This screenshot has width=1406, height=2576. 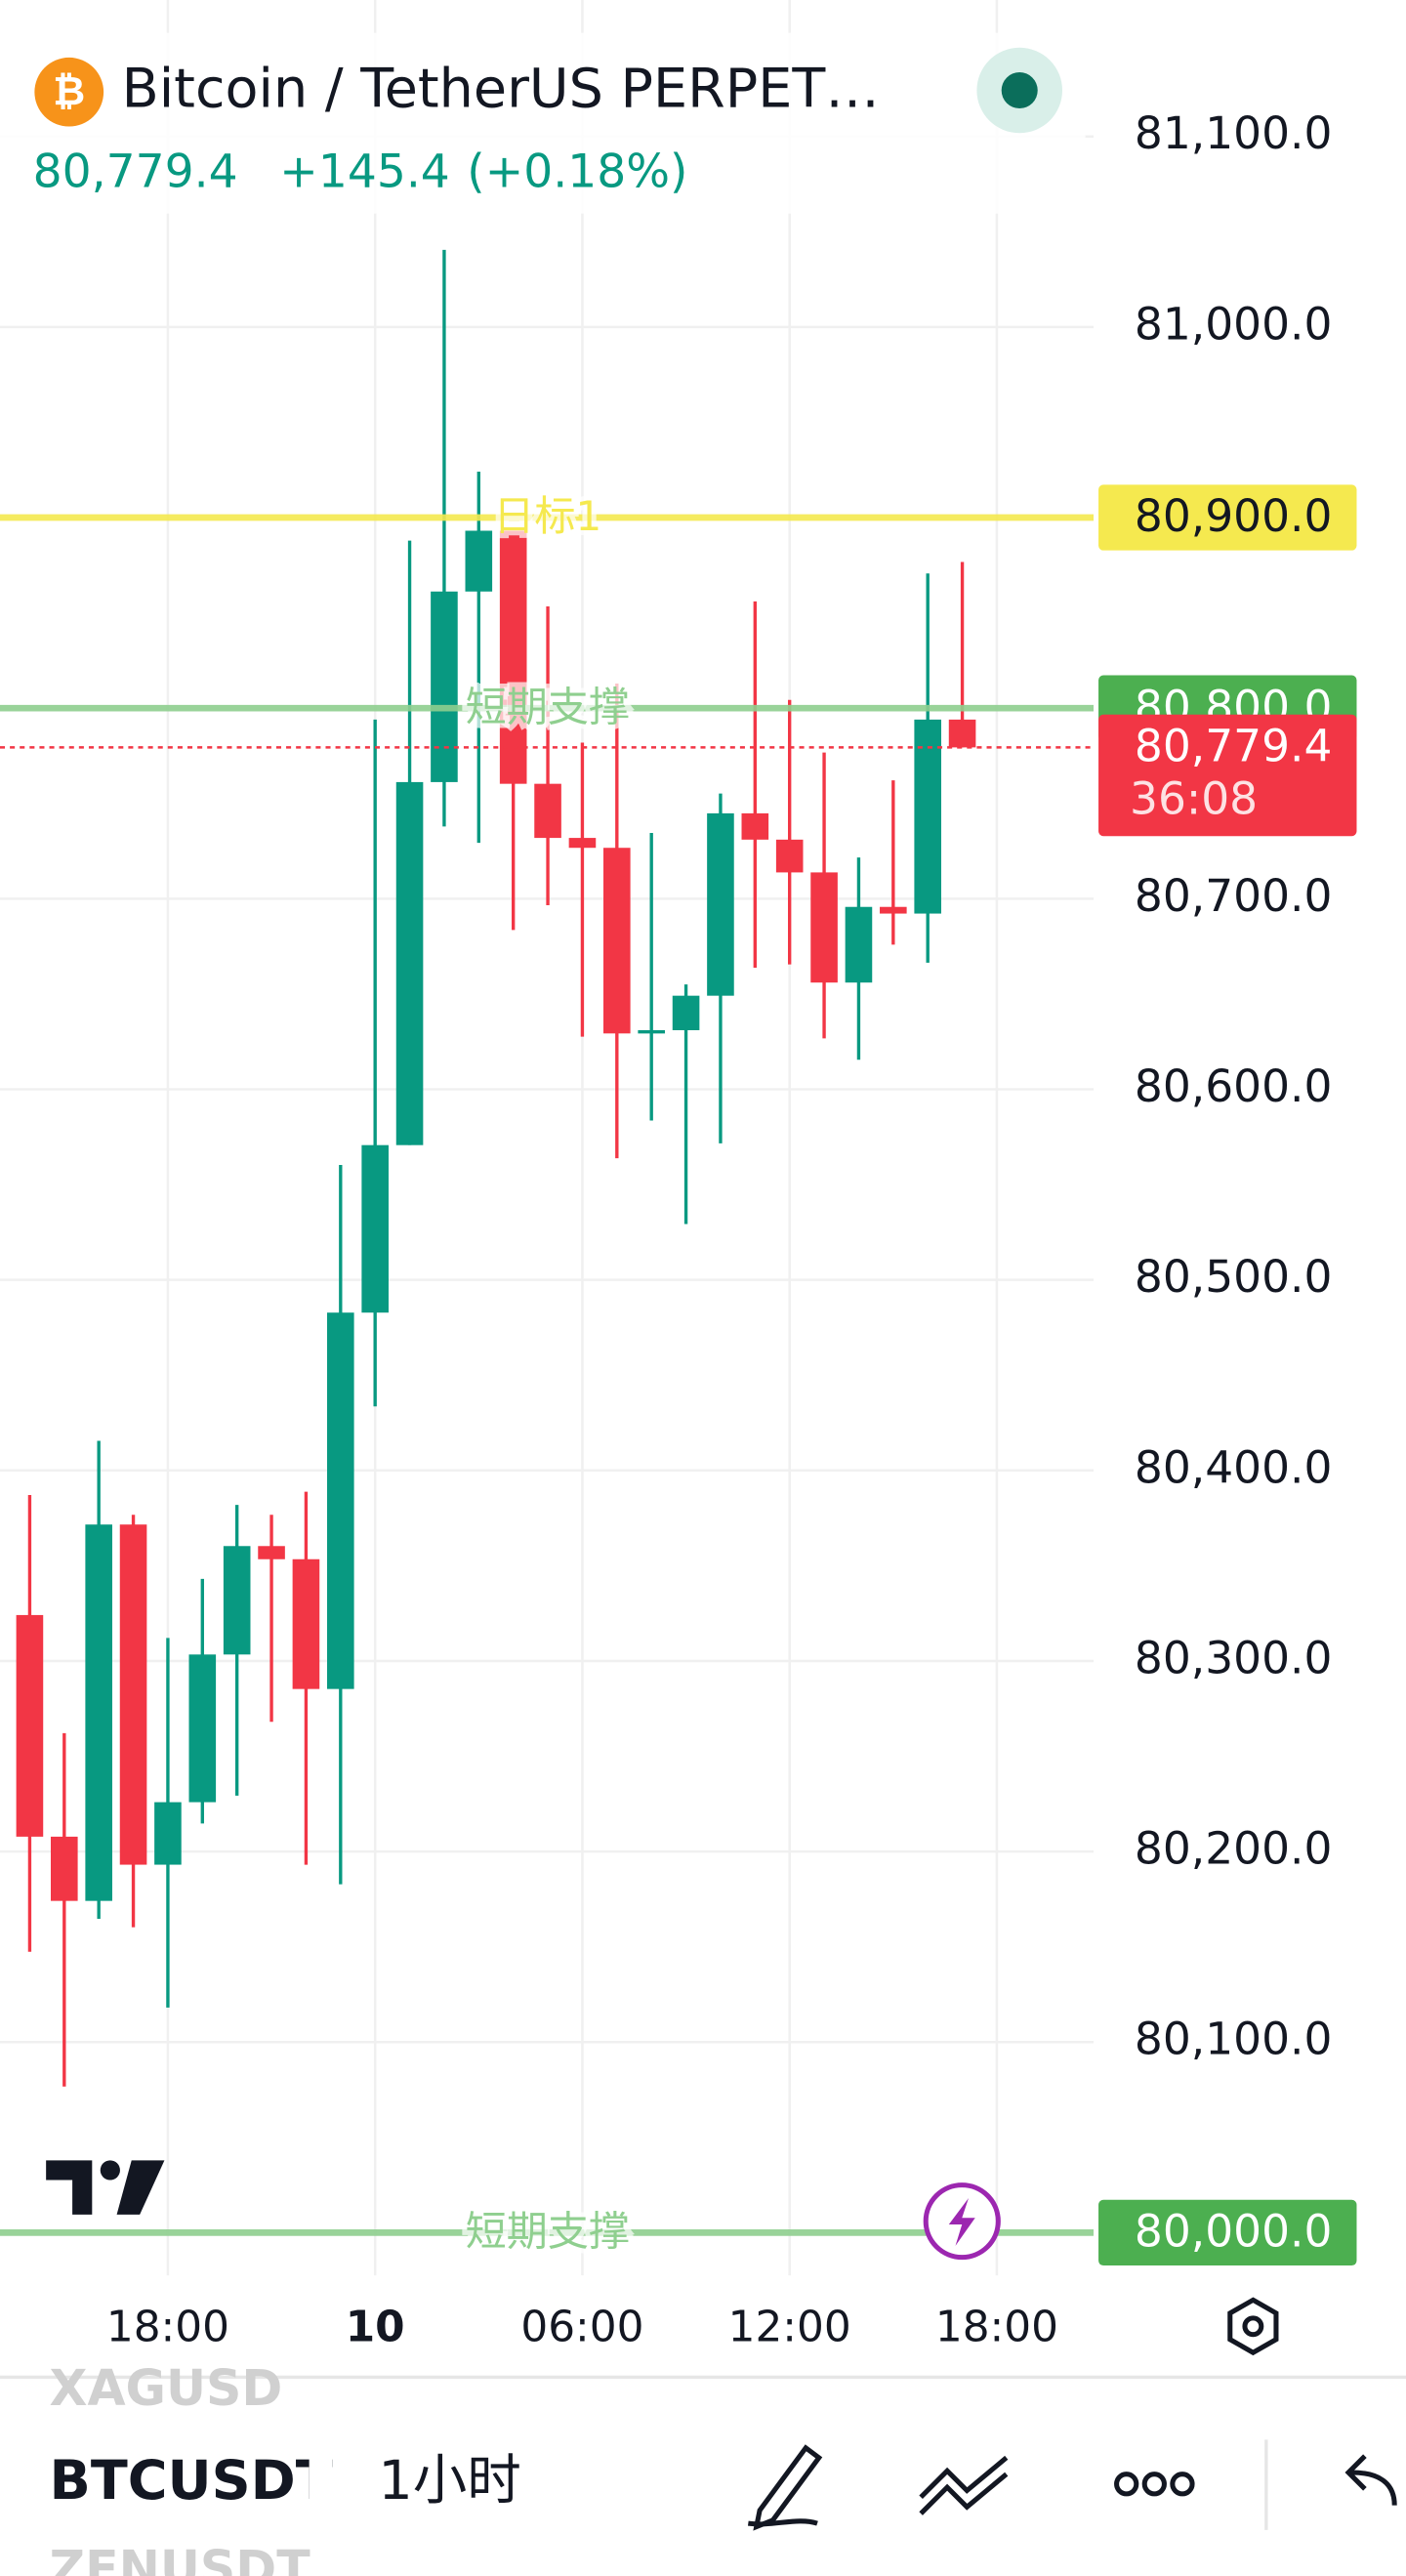 I want to click on header-price: 80,779.4, so click(x=135, y=171).